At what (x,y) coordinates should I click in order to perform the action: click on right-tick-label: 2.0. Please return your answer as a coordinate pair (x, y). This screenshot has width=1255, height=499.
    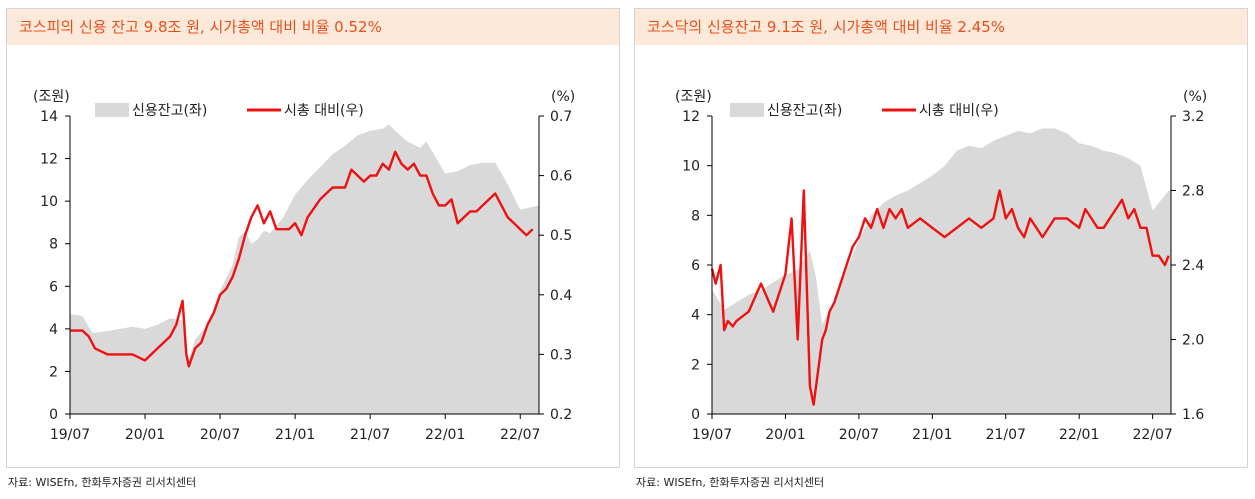
    Looking at the image, I should click on (1193, 341).